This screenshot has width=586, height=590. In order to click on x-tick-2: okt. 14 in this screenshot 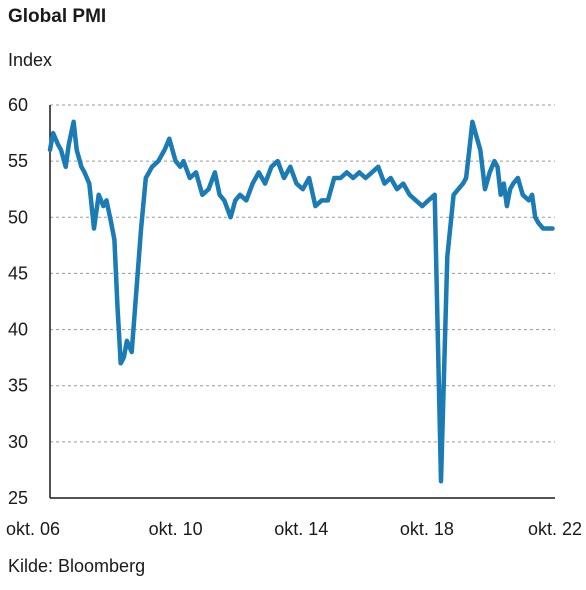, I will do `click(301, 529)`.